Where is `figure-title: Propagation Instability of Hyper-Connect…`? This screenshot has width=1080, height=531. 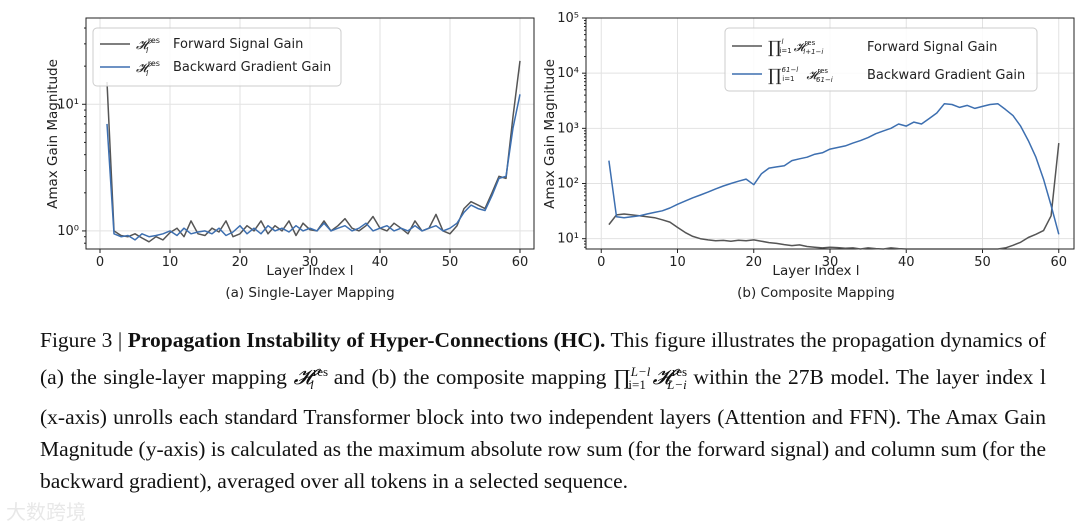 figure-title: Propagation Instability of Hyper-Connect… is located at coordinates (366, 340).